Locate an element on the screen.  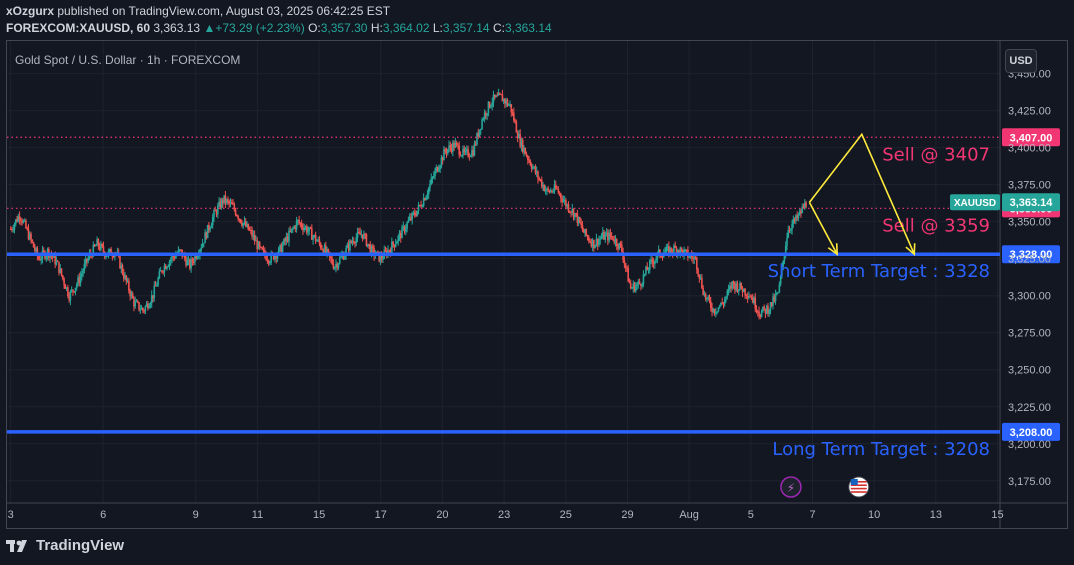
tradingview-footer: TradingView is located at coordinates (65, 545).